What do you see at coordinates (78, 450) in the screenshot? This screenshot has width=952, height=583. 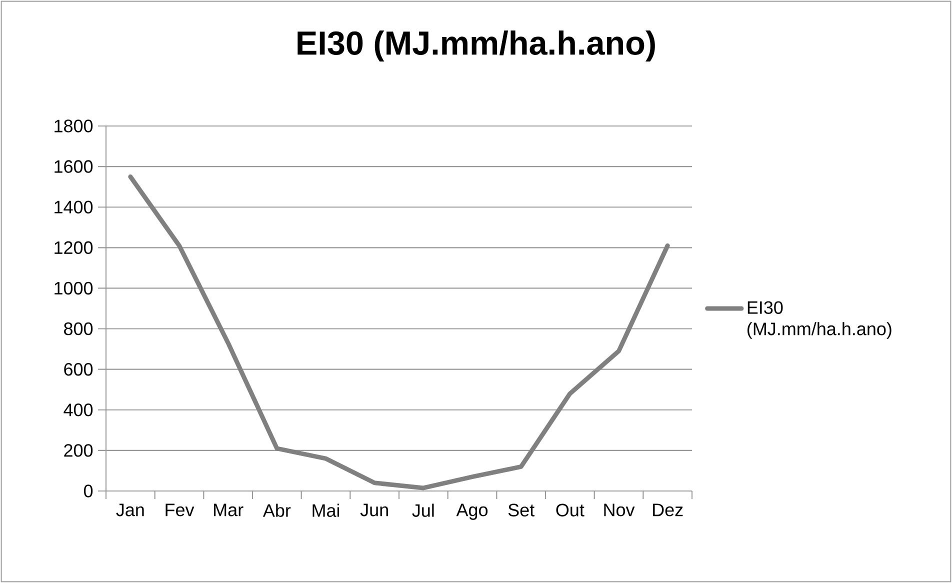 I see `y-tick-label: 200` at bounding box center [78, 450].